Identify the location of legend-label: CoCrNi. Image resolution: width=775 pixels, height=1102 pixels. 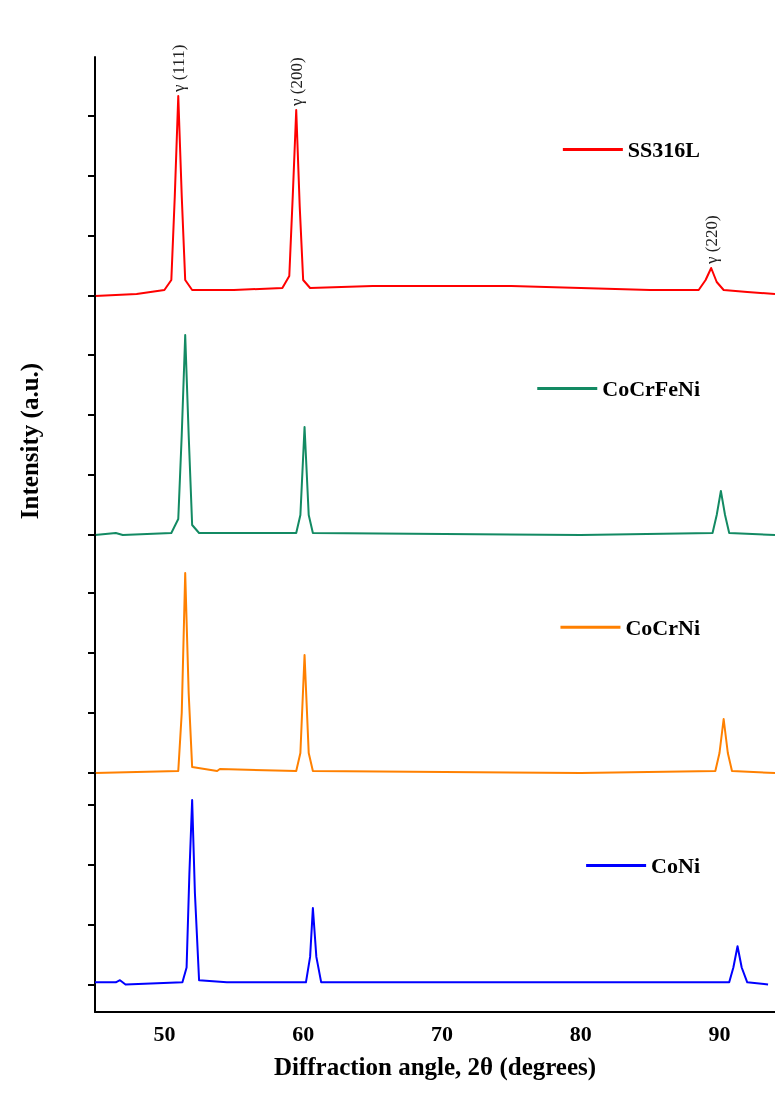
(663, 627).